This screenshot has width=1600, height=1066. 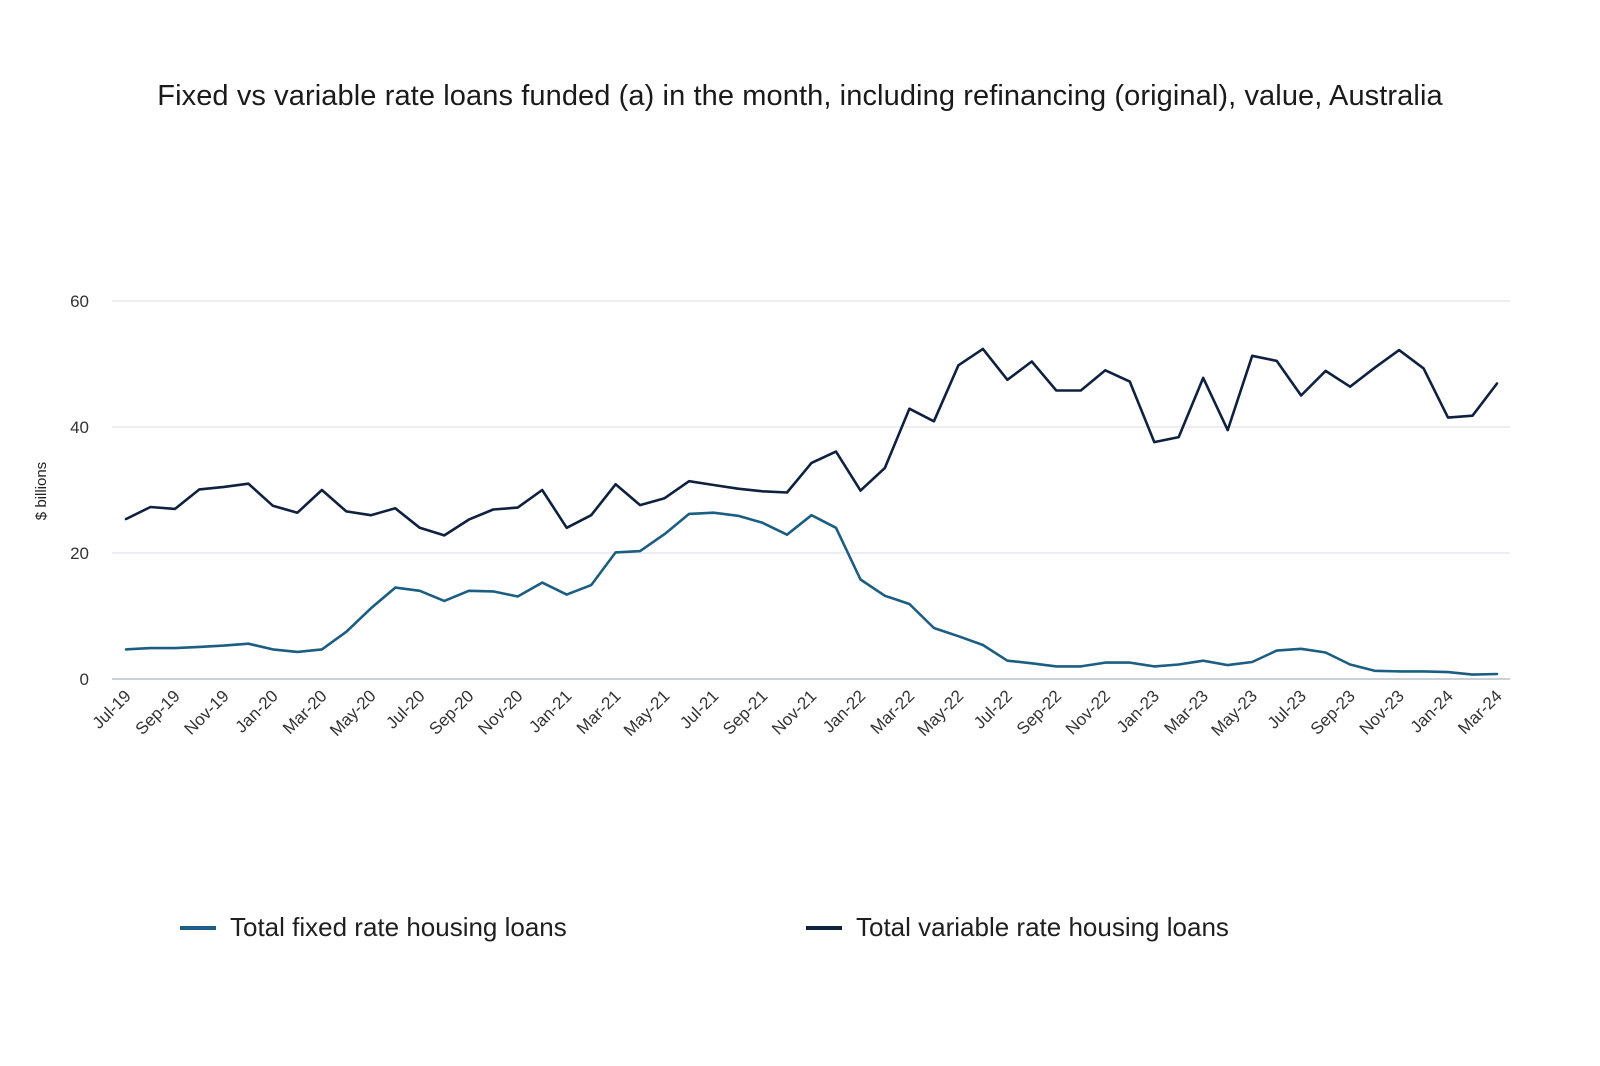 I want to click on x-tick-label: May-23, so click(x=1234, y=713).